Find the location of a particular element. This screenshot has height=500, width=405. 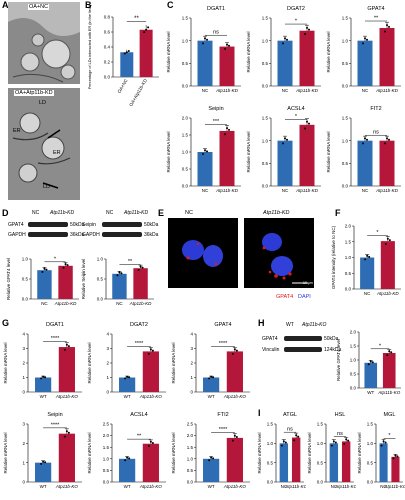

fluor-image-kd is located at coordinates (279, 253).